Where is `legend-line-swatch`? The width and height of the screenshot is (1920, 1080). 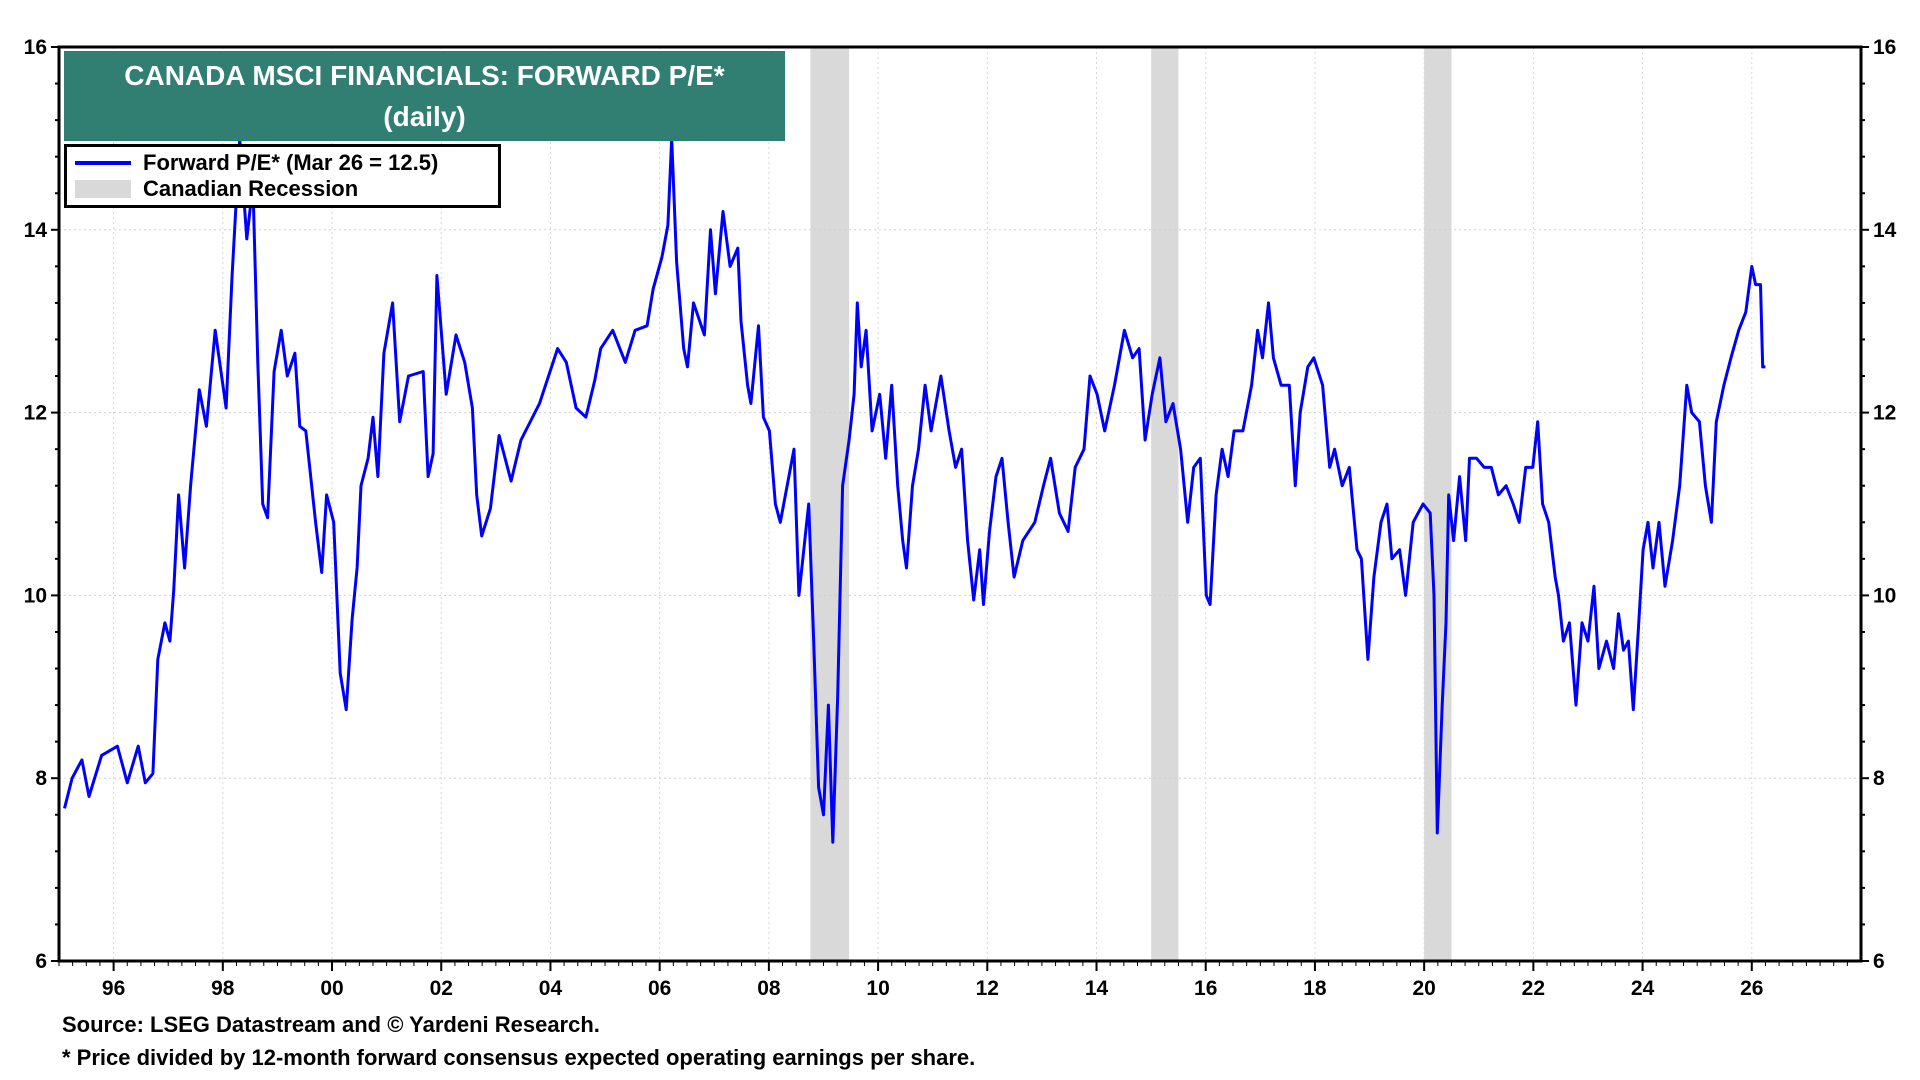 legend-line-swatch is located at coordinates (103, 163).